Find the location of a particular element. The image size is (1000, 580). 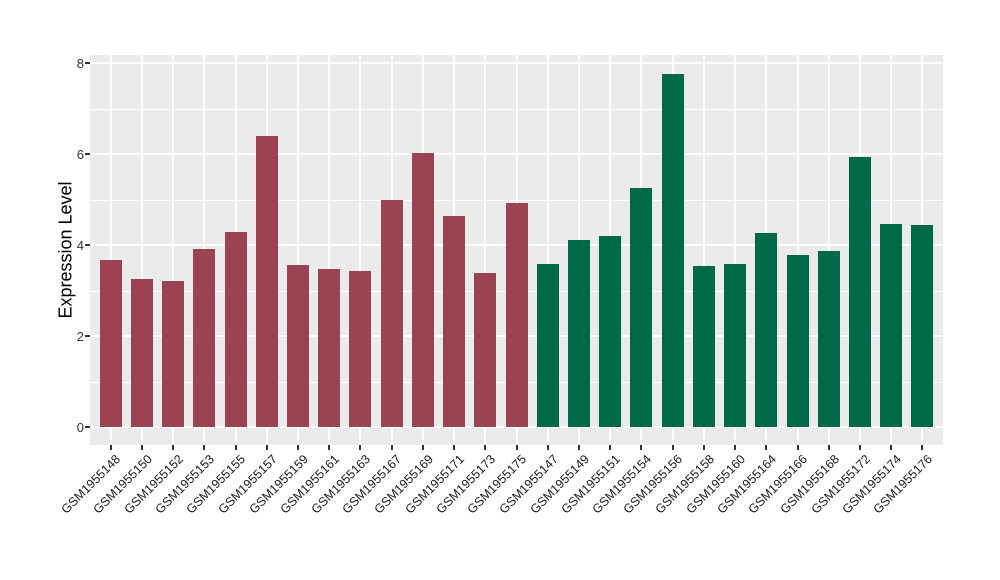

bar-GSM1955148 is located at coordinates (110, 343).